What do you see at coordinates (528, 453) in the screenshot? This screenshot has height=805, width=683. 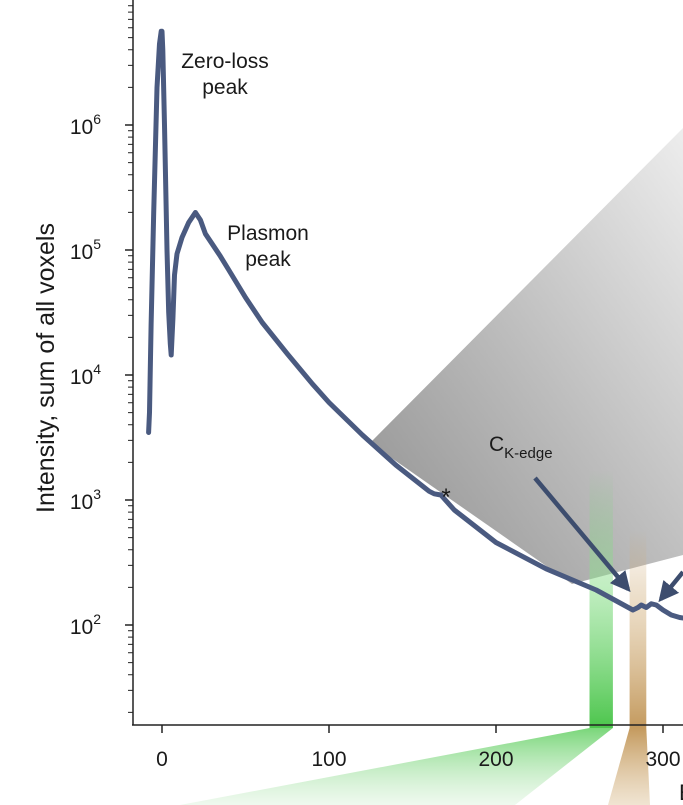 I see `ck-edge-subscript: K-edge` at bounding box center [528, 453].